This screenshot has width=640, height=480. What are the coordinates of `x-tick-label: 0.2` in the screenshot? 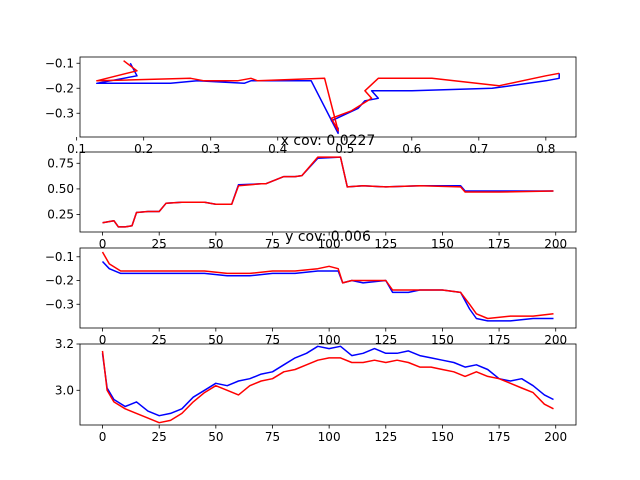 It's located at (143, 149).